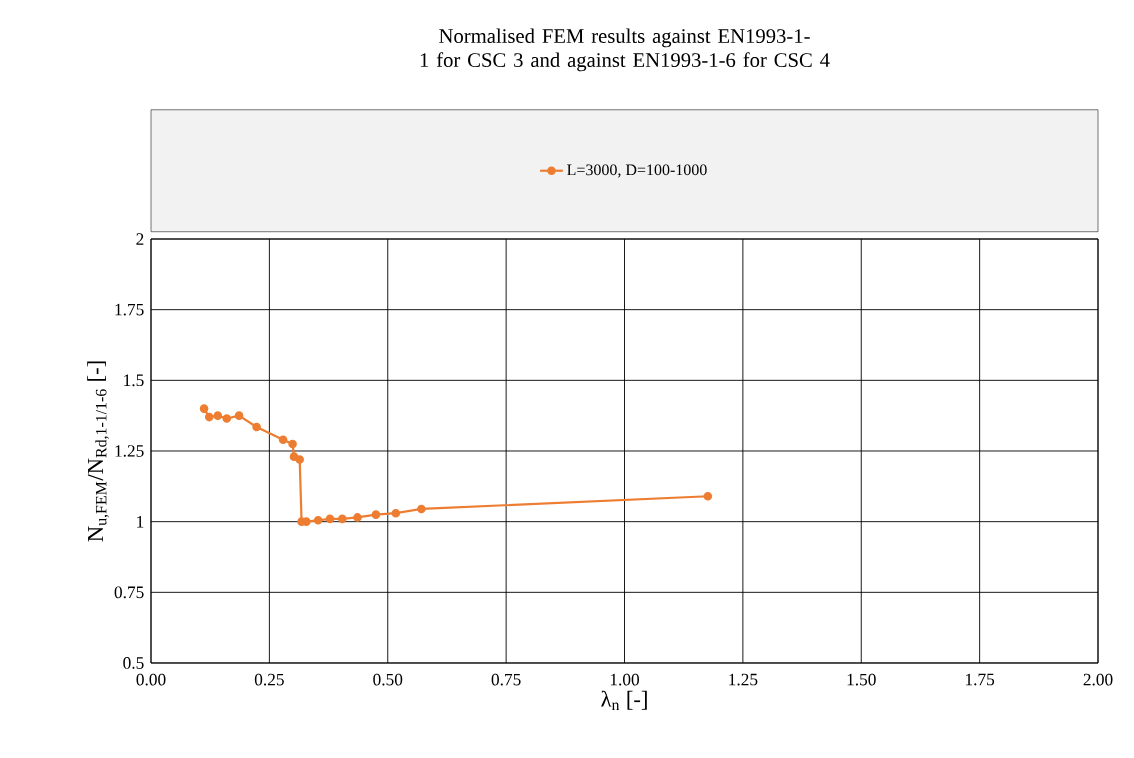  Describe the element at coordinates (861, 679) in the screenshot. I see `x-tick-label: 1.50` at that location.